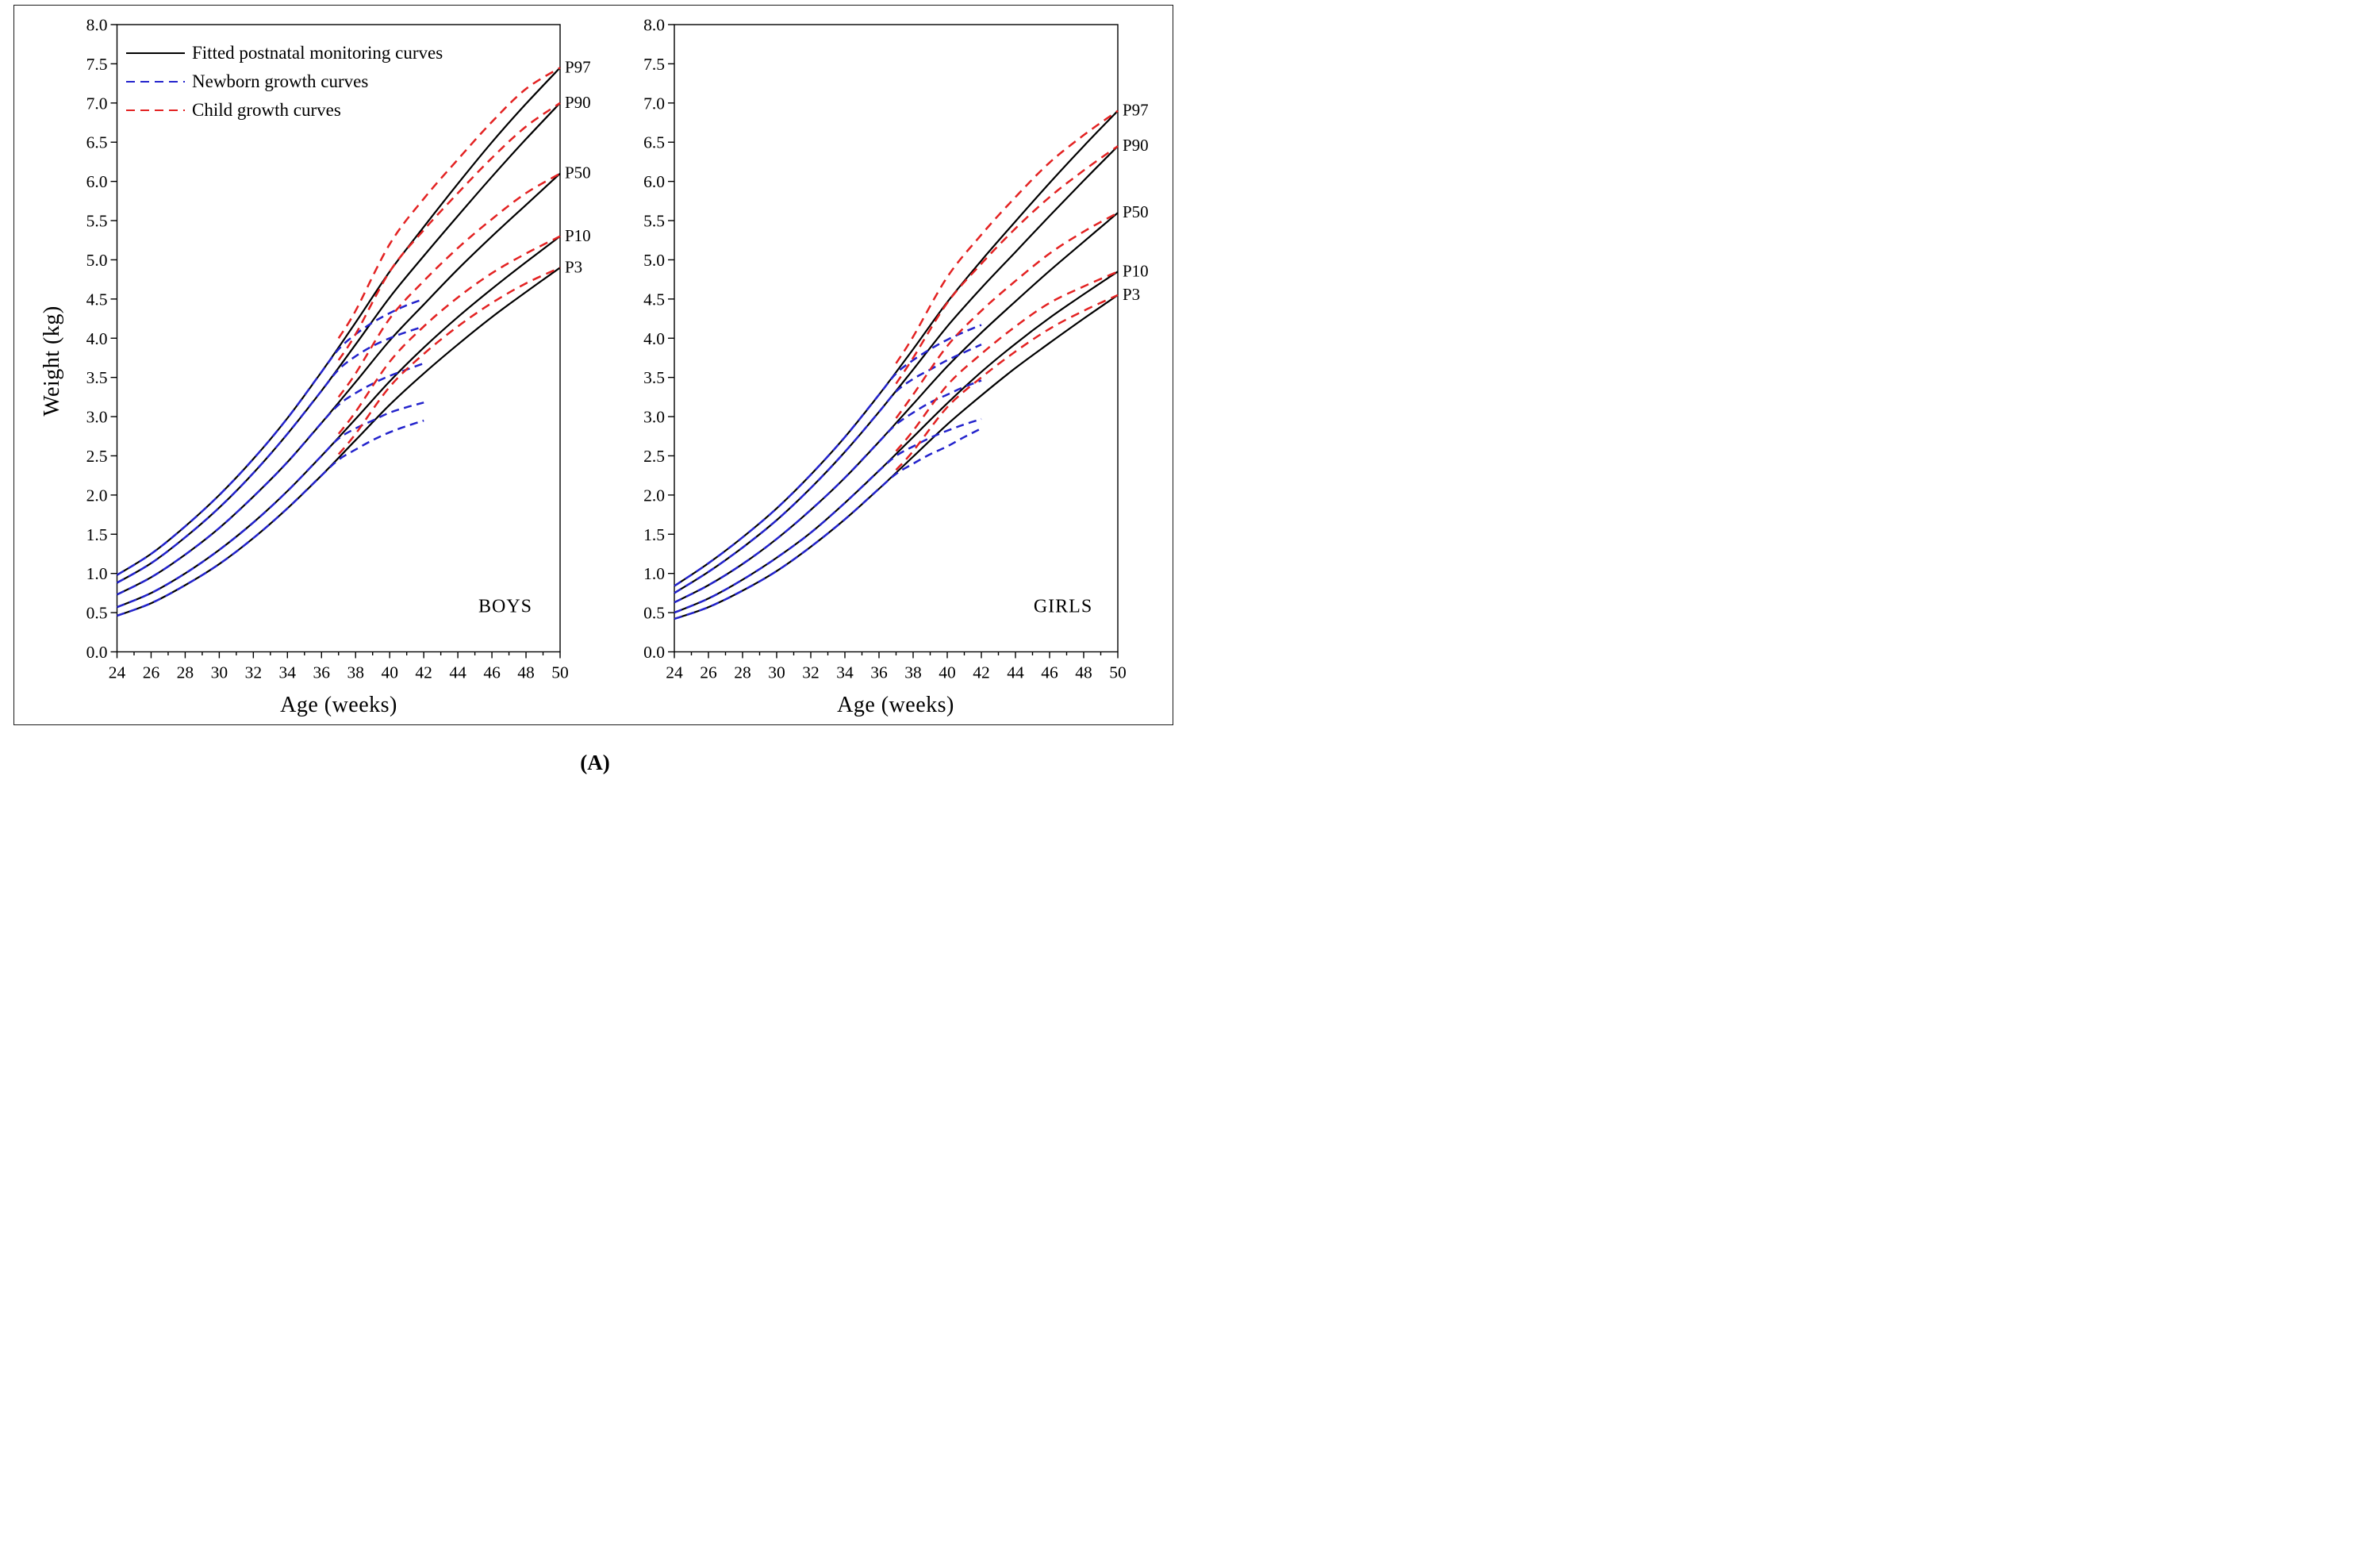 The image size is (2380, 1556). What do you see at coordinates (654, 614) in the screenshot?
I see `y-tick-label: 0.5` at bounding box center [654, 614].